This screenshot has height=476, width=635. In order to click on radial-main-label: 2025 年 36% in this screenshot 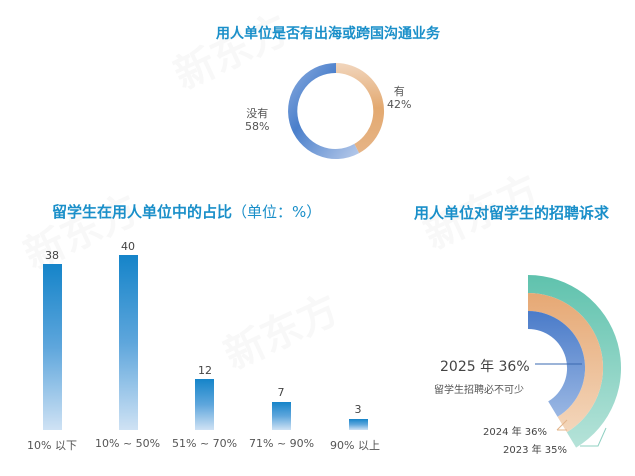, I will do `click(485, 367)`.